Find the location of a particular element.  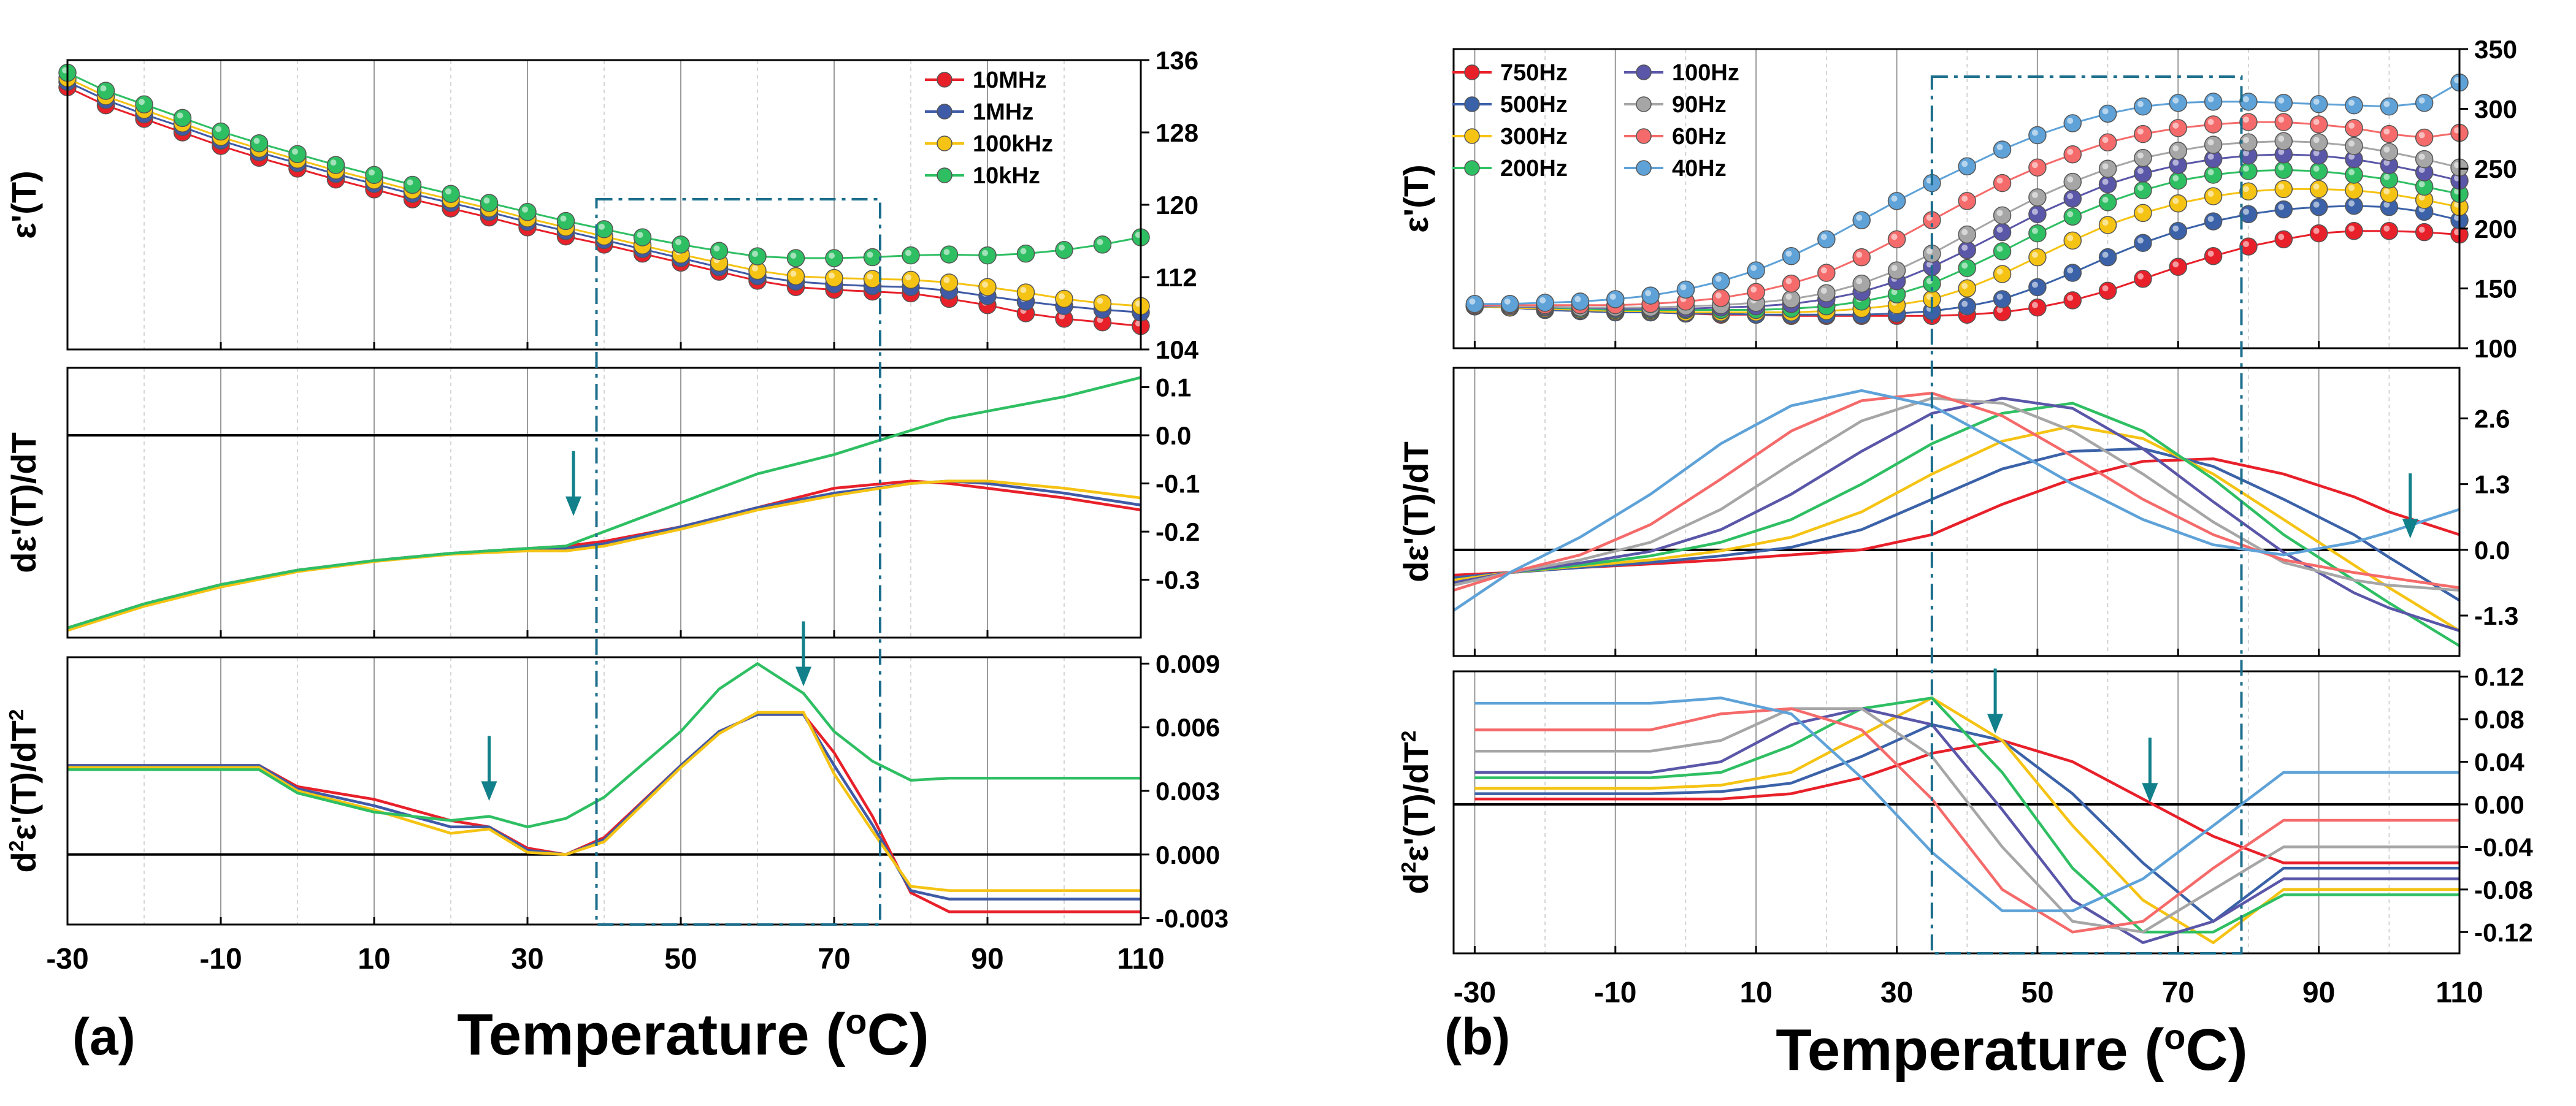

legend-label: 300Hz is located at coordinates (1534, 137).